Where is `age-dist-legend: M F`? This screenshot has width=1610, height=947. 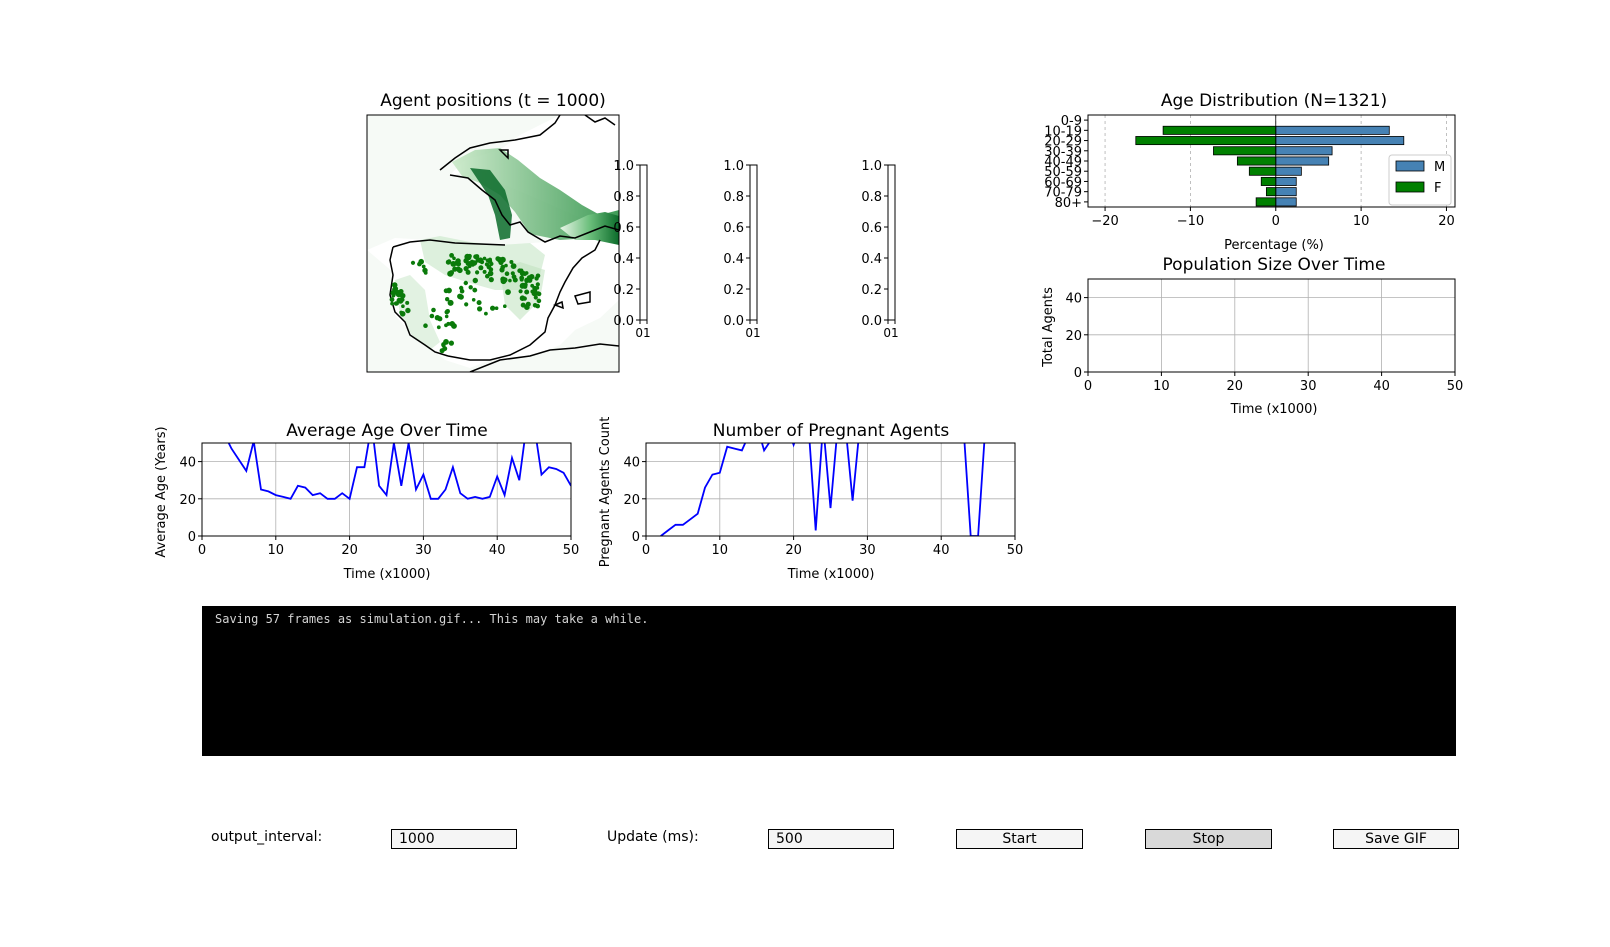 age-dist-legend: M F is located at coordinates (1420, 180).